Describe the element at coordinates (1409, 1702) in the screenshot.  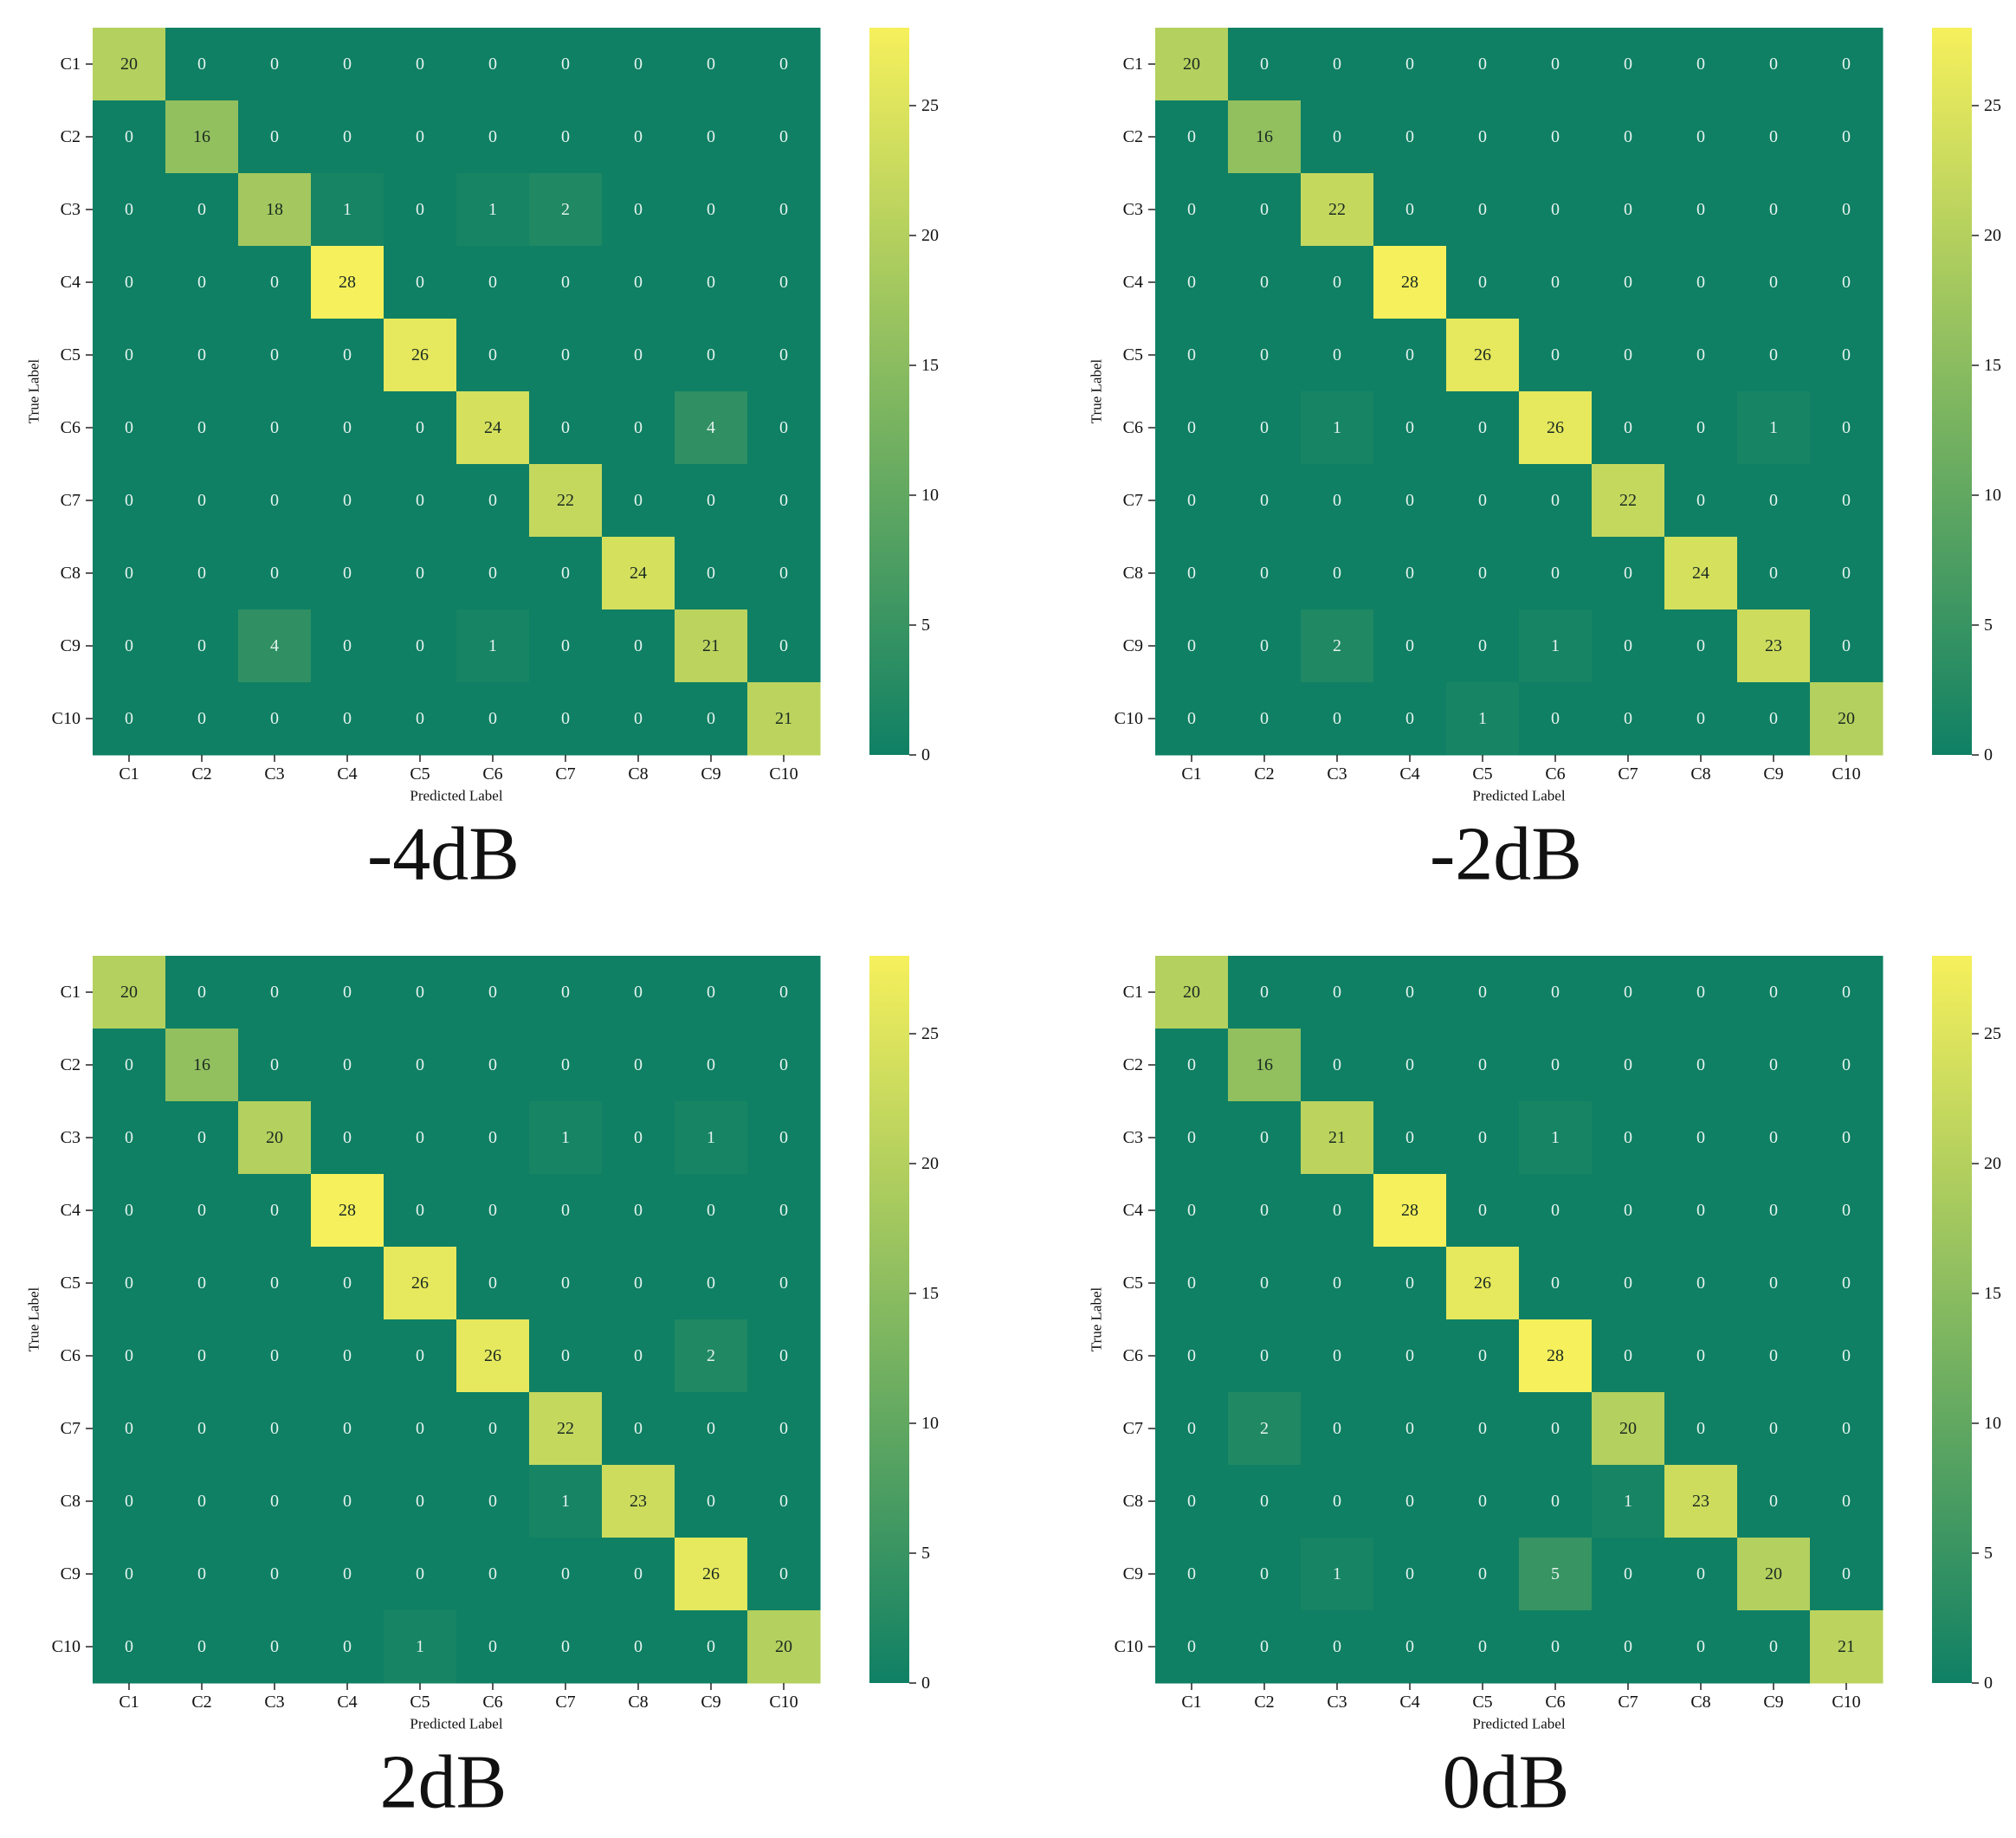
I see `x-tick-label: C4` at that location.